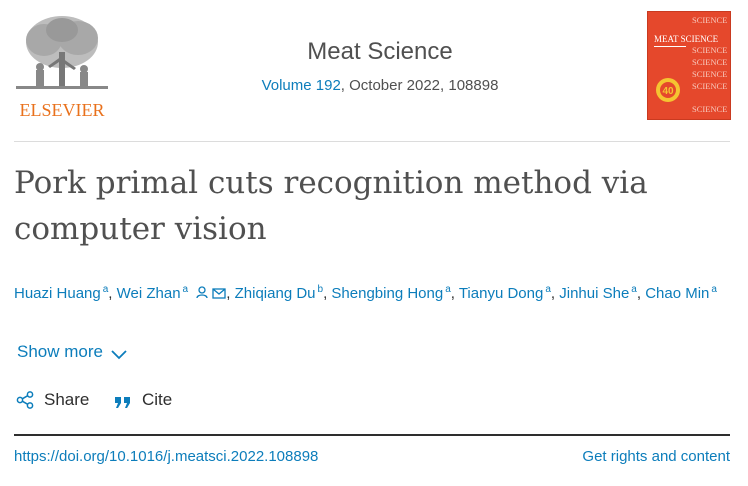 The width and height of the screenshot is (748, 486). Describe the element at coordinates (122, 402) in the screenshot. I see `quote-icon` at that location.